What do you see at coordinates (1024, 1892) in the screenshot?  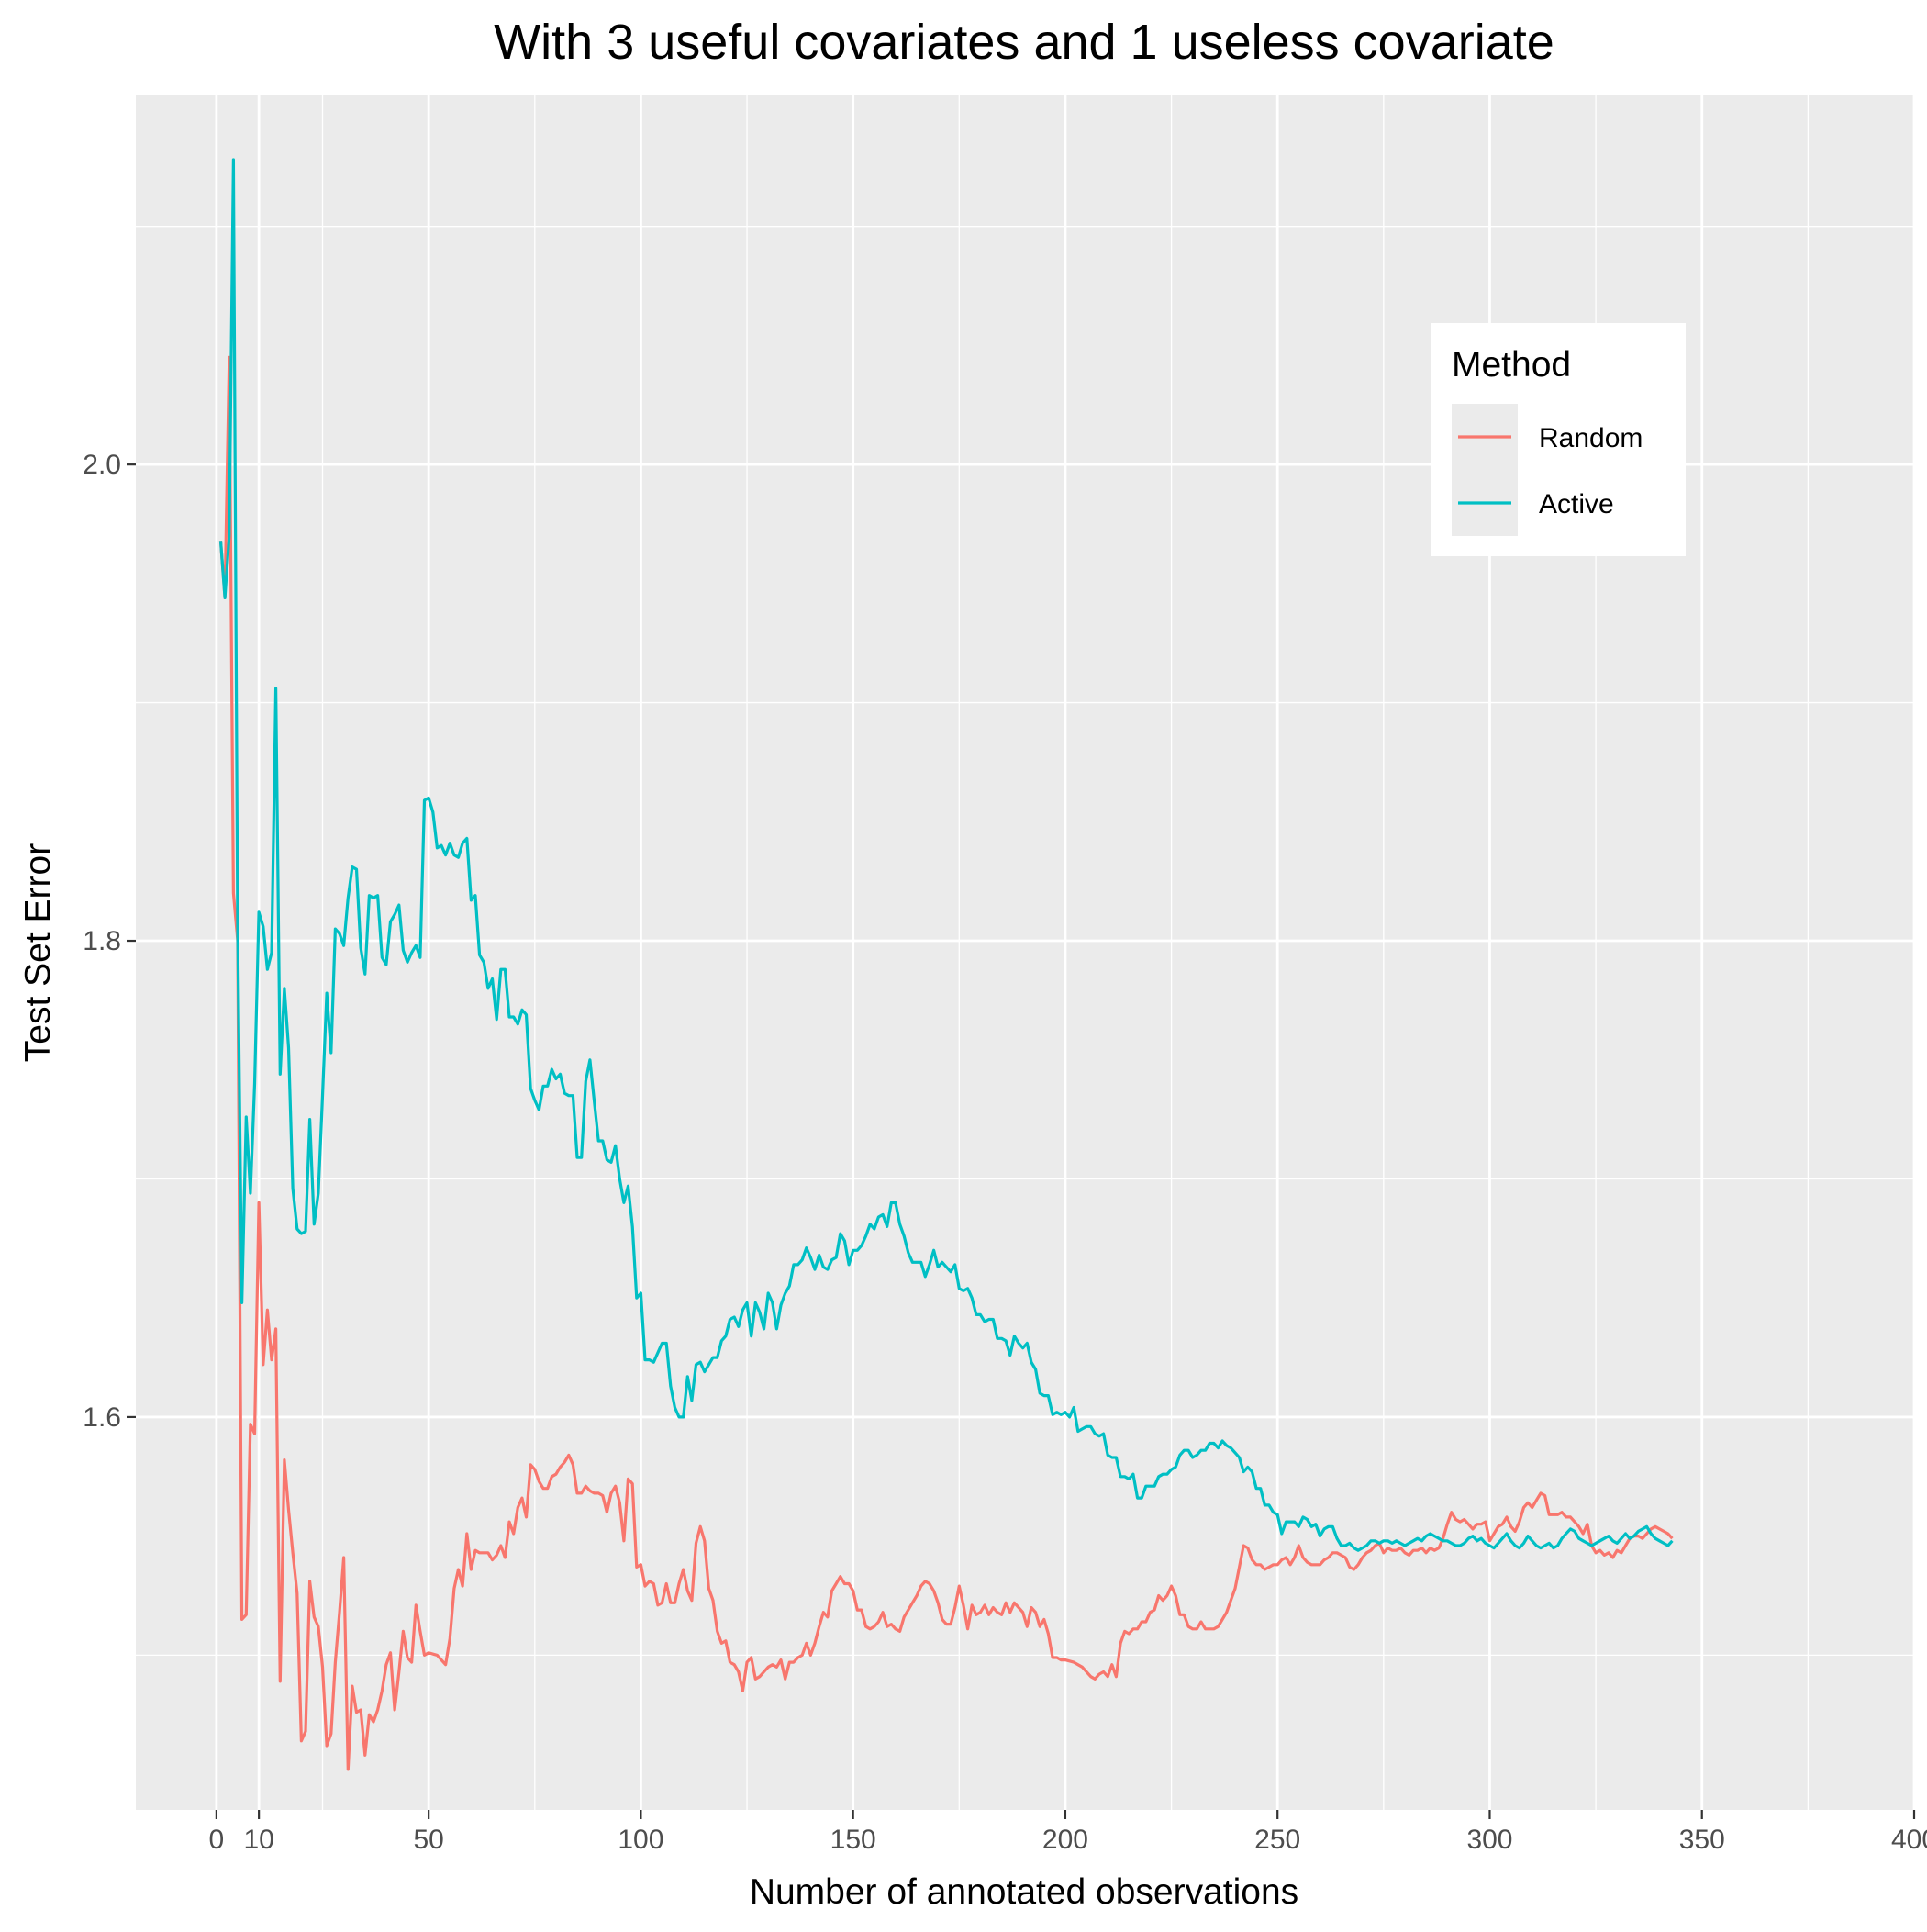 I see `x-axis-title: Number of annotated observations` at bounding box center [1024, 1892].